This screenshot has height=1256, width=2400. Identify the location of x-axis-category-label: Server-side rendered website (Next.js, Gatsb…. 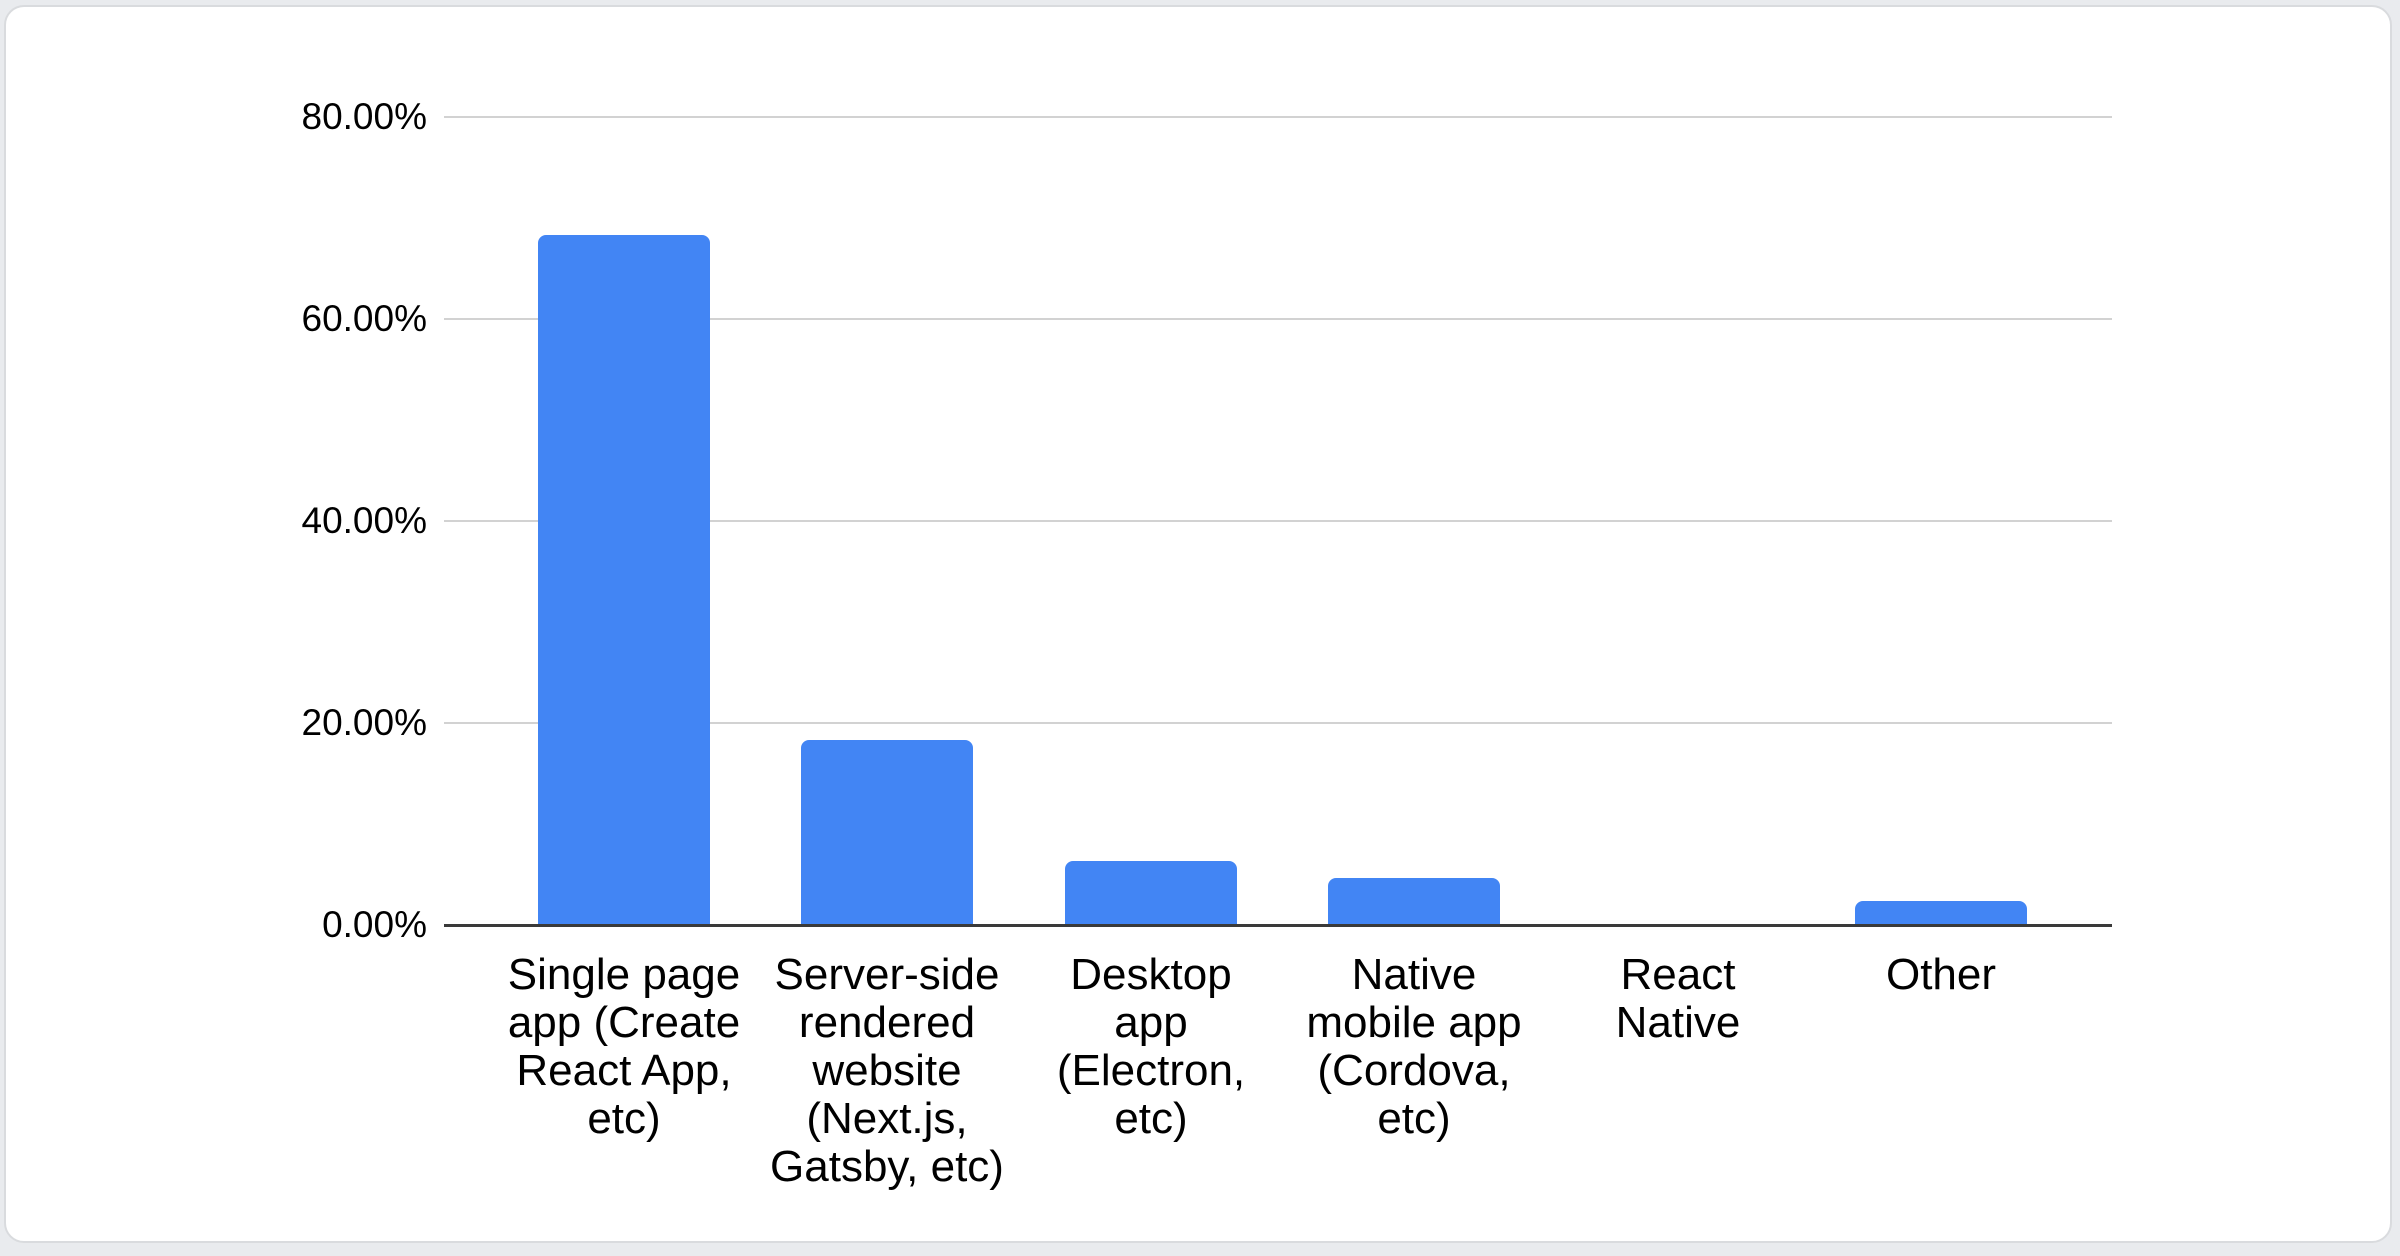
(887, 1071).